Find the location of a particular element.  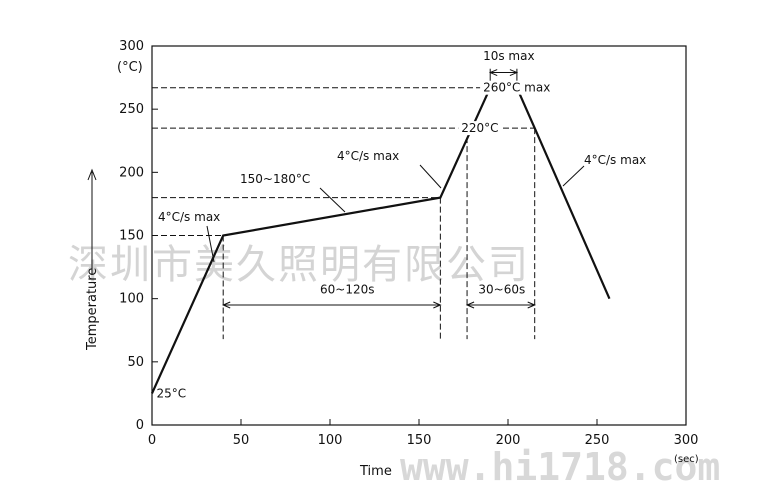

label-peak-temp: 260°C max is located at coordinates (516, 88).